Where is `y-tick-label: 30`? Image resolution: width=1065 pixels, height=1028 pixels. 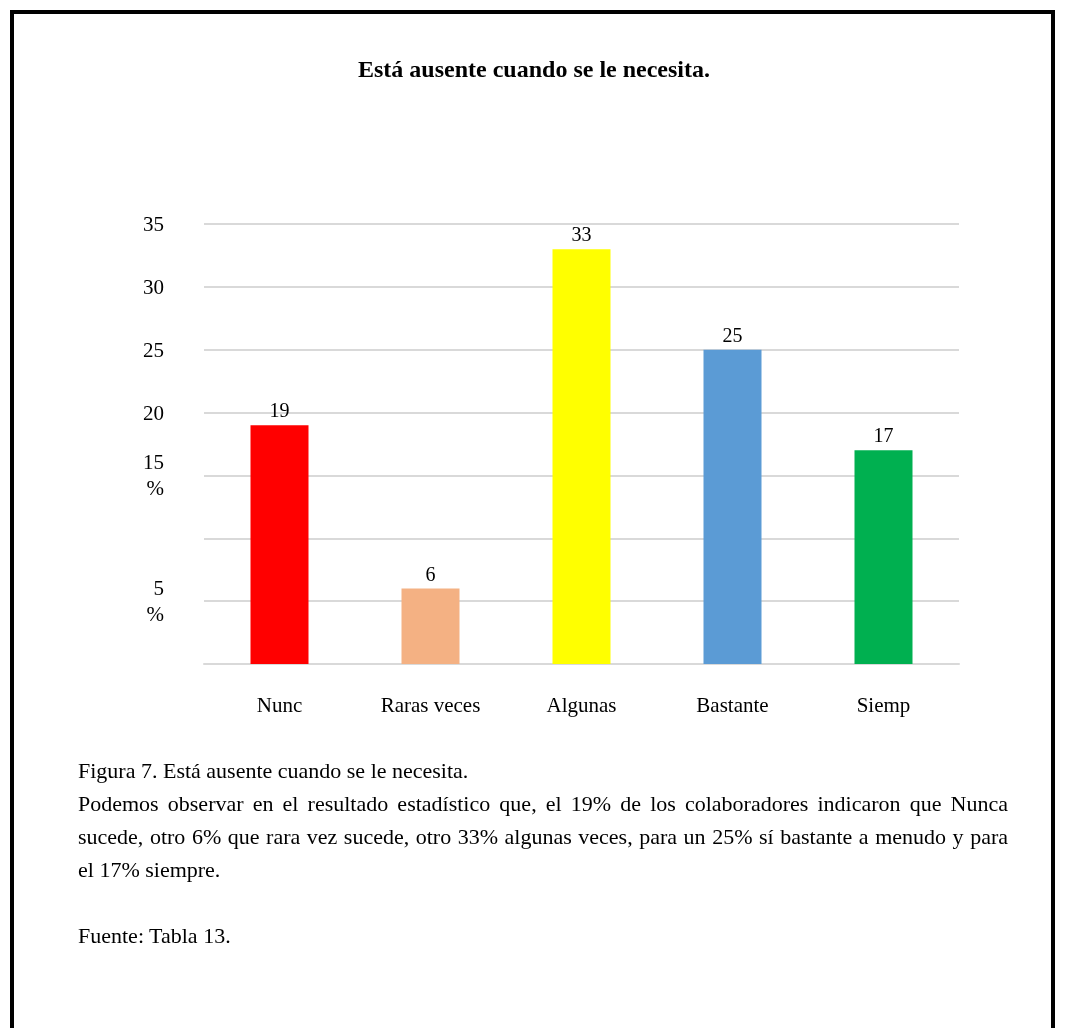 y-tick-label: 30 is located at coordinates (153, 286).